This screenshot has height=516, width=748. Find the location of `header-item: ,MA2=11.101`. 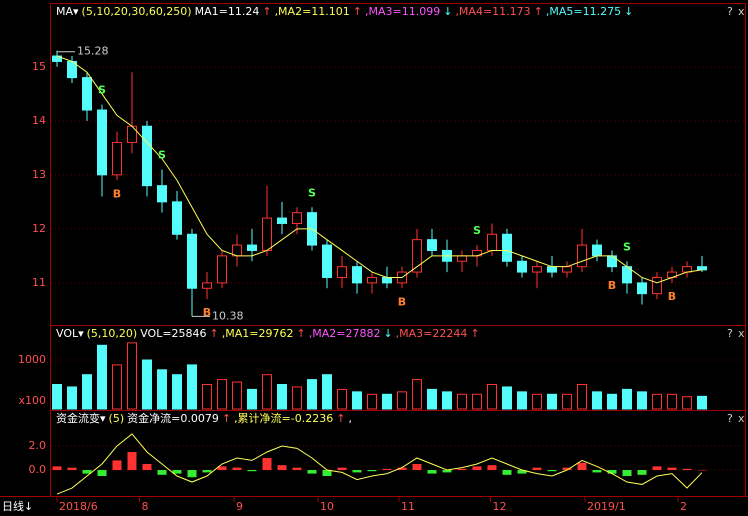

header-item: ,MA2=11.101 is located at coordinates (312, 11).